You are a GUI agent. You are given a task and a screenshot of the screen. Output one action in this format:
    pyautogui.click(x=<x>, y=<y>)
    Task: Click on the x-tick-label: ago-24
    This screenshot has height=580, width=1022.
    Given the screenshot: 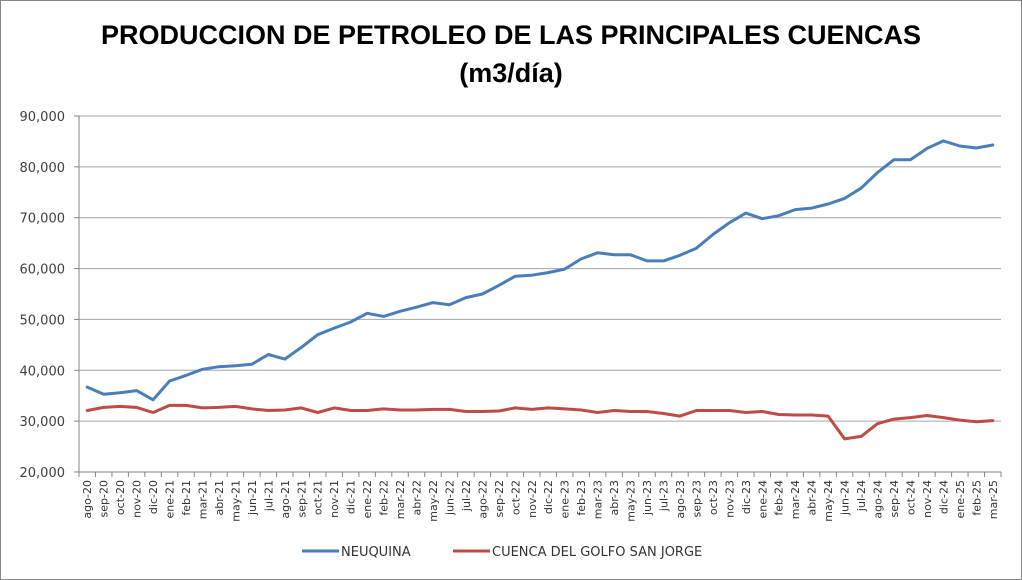 What is the action you would take?
    pyautogui.click(x=878, y=499)
    